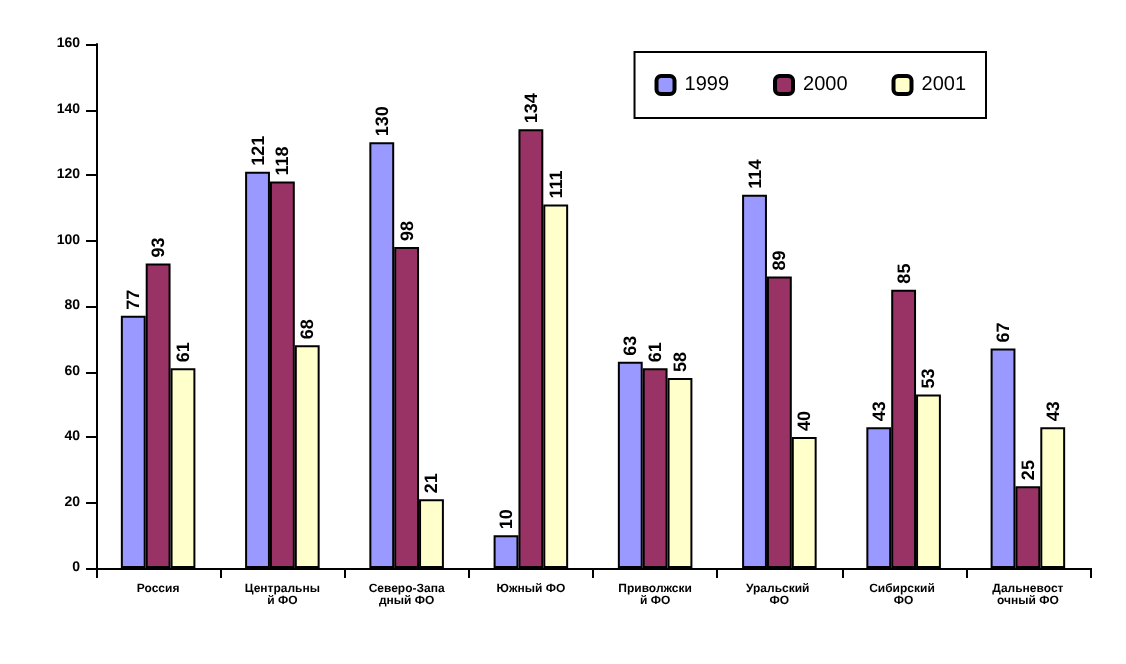 The height and width of the screenshot is (664, 1126). Describe the element at coordinates (133, 299) in the screenshot. I see `data-label: 77` at that location.